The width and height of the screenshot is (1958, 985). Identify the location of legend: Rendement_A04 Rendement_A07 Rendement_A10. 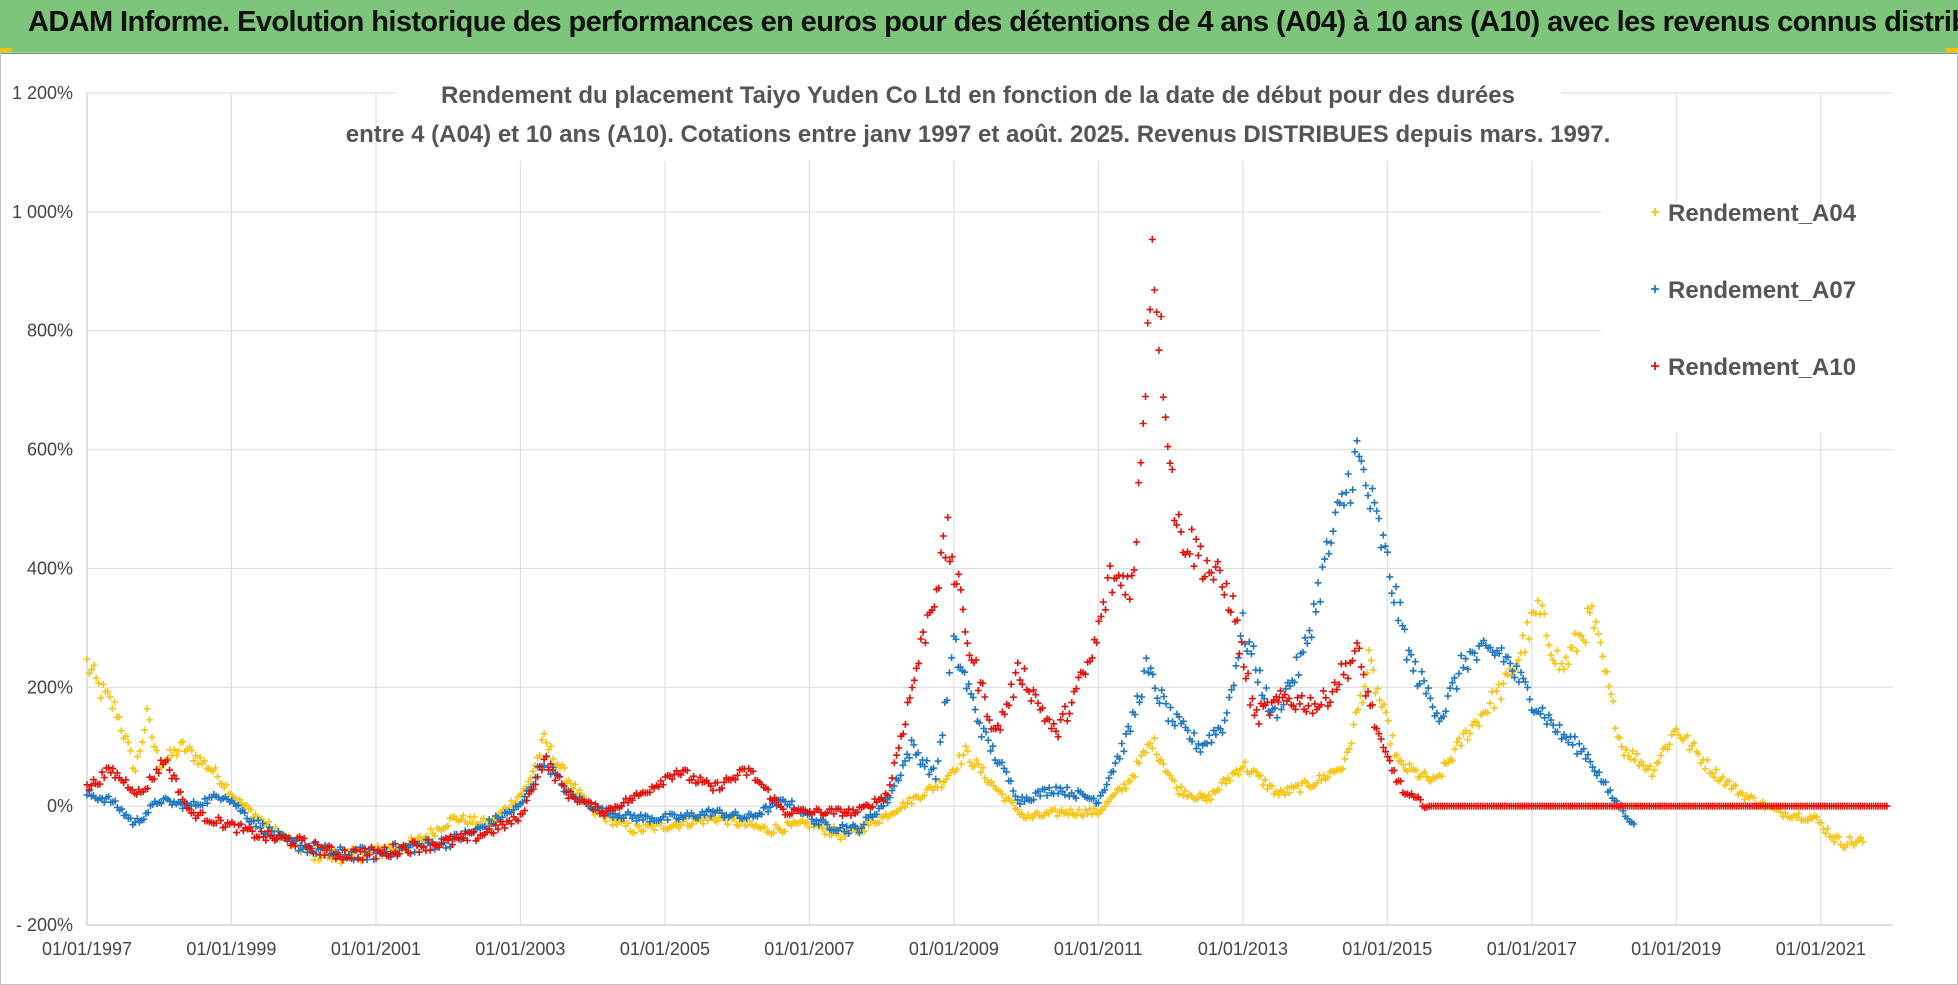
(1747, 316).